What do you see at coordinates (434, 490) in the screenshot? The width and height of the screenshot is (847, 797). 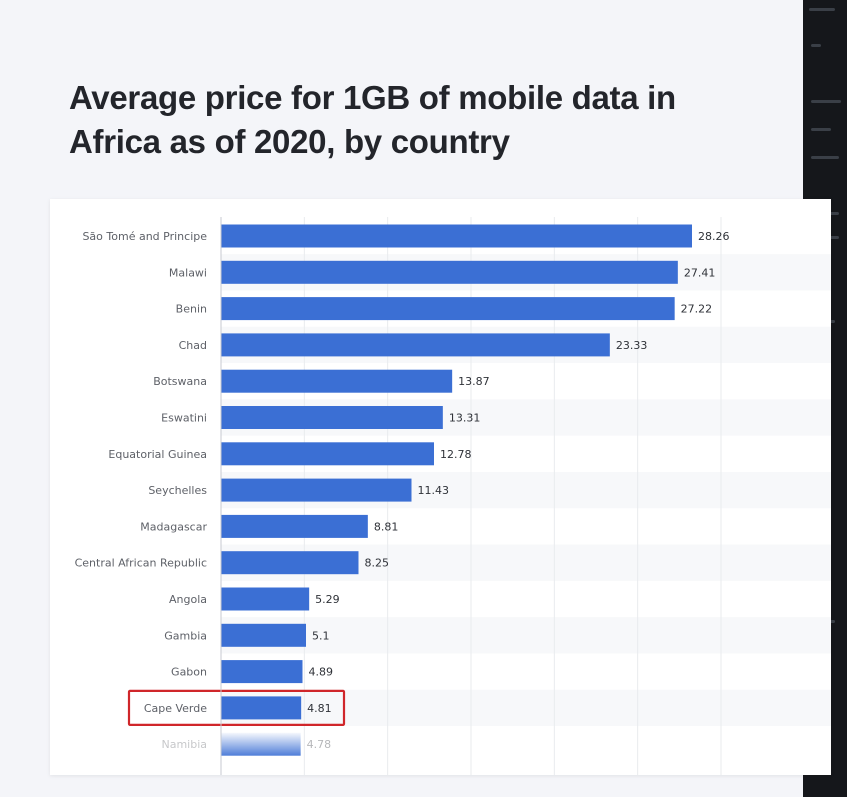 I see `value-label: 11.43` at bounding box center [434, 490].